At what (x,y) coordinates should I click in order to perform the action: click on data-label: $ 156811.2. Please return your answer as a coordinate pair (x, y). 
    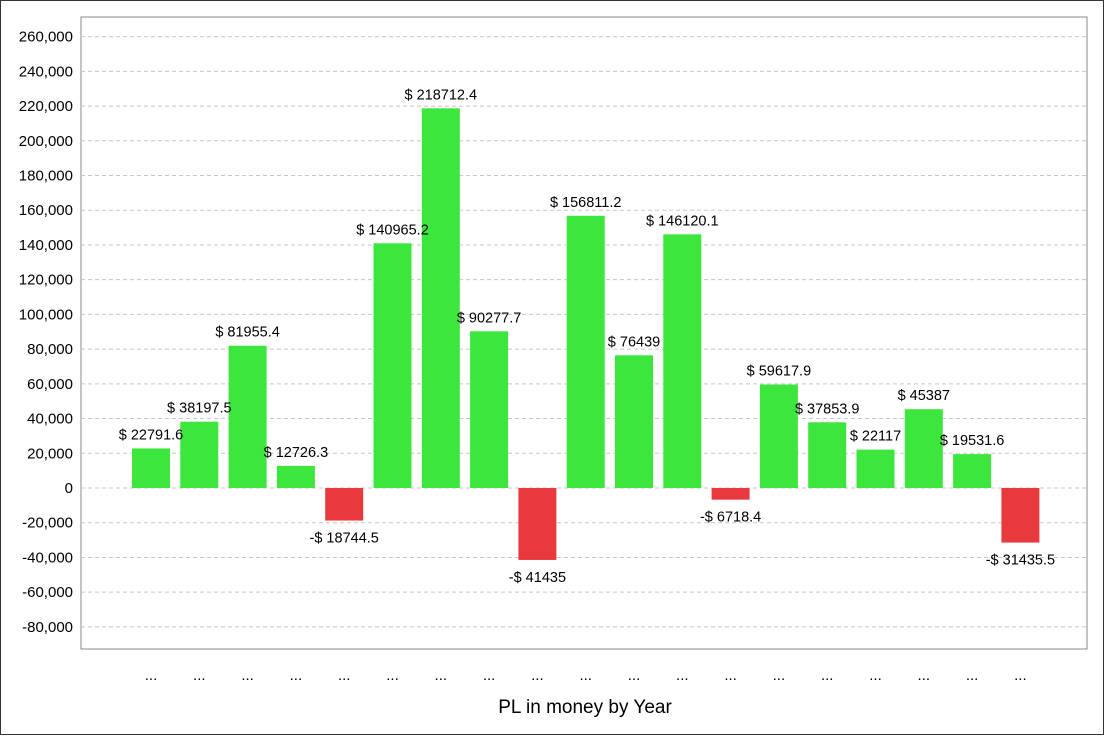
    Looking at the image, I should click on (586, 203).